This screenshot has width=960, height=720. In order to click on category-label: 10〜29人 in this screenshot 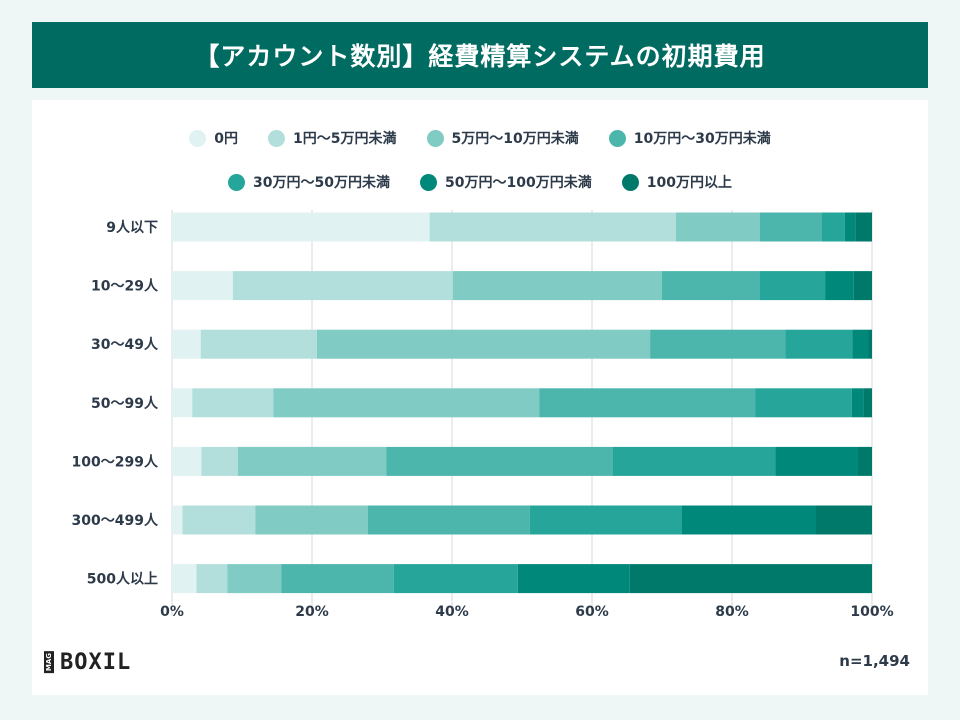, I will do `click(125, 286)`.